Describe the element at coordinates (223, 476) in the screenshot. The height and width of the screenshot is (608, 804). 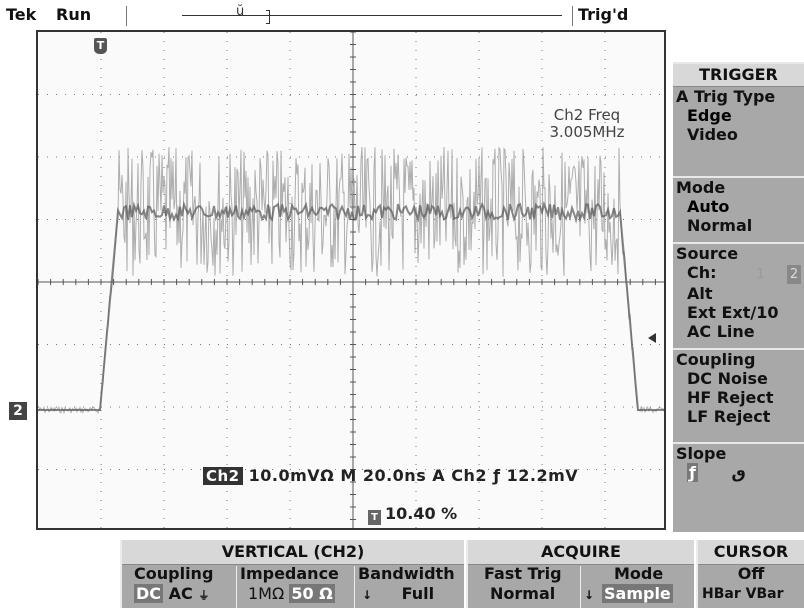
I see `channel-badge: Ch2` at that location.